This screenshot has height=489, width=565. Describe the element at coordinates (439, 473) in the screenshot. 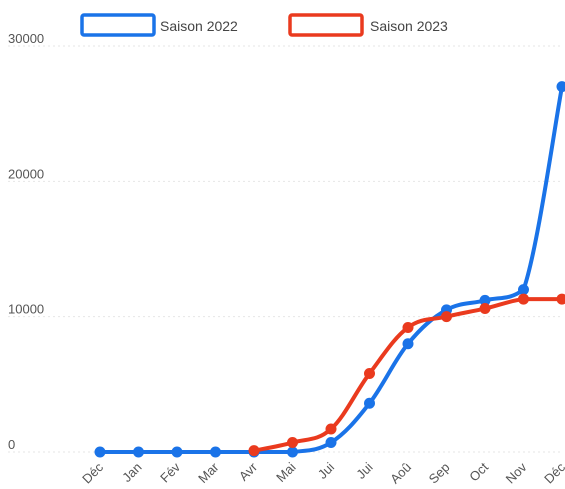

I see `x-tick-label: Sep` at that location.